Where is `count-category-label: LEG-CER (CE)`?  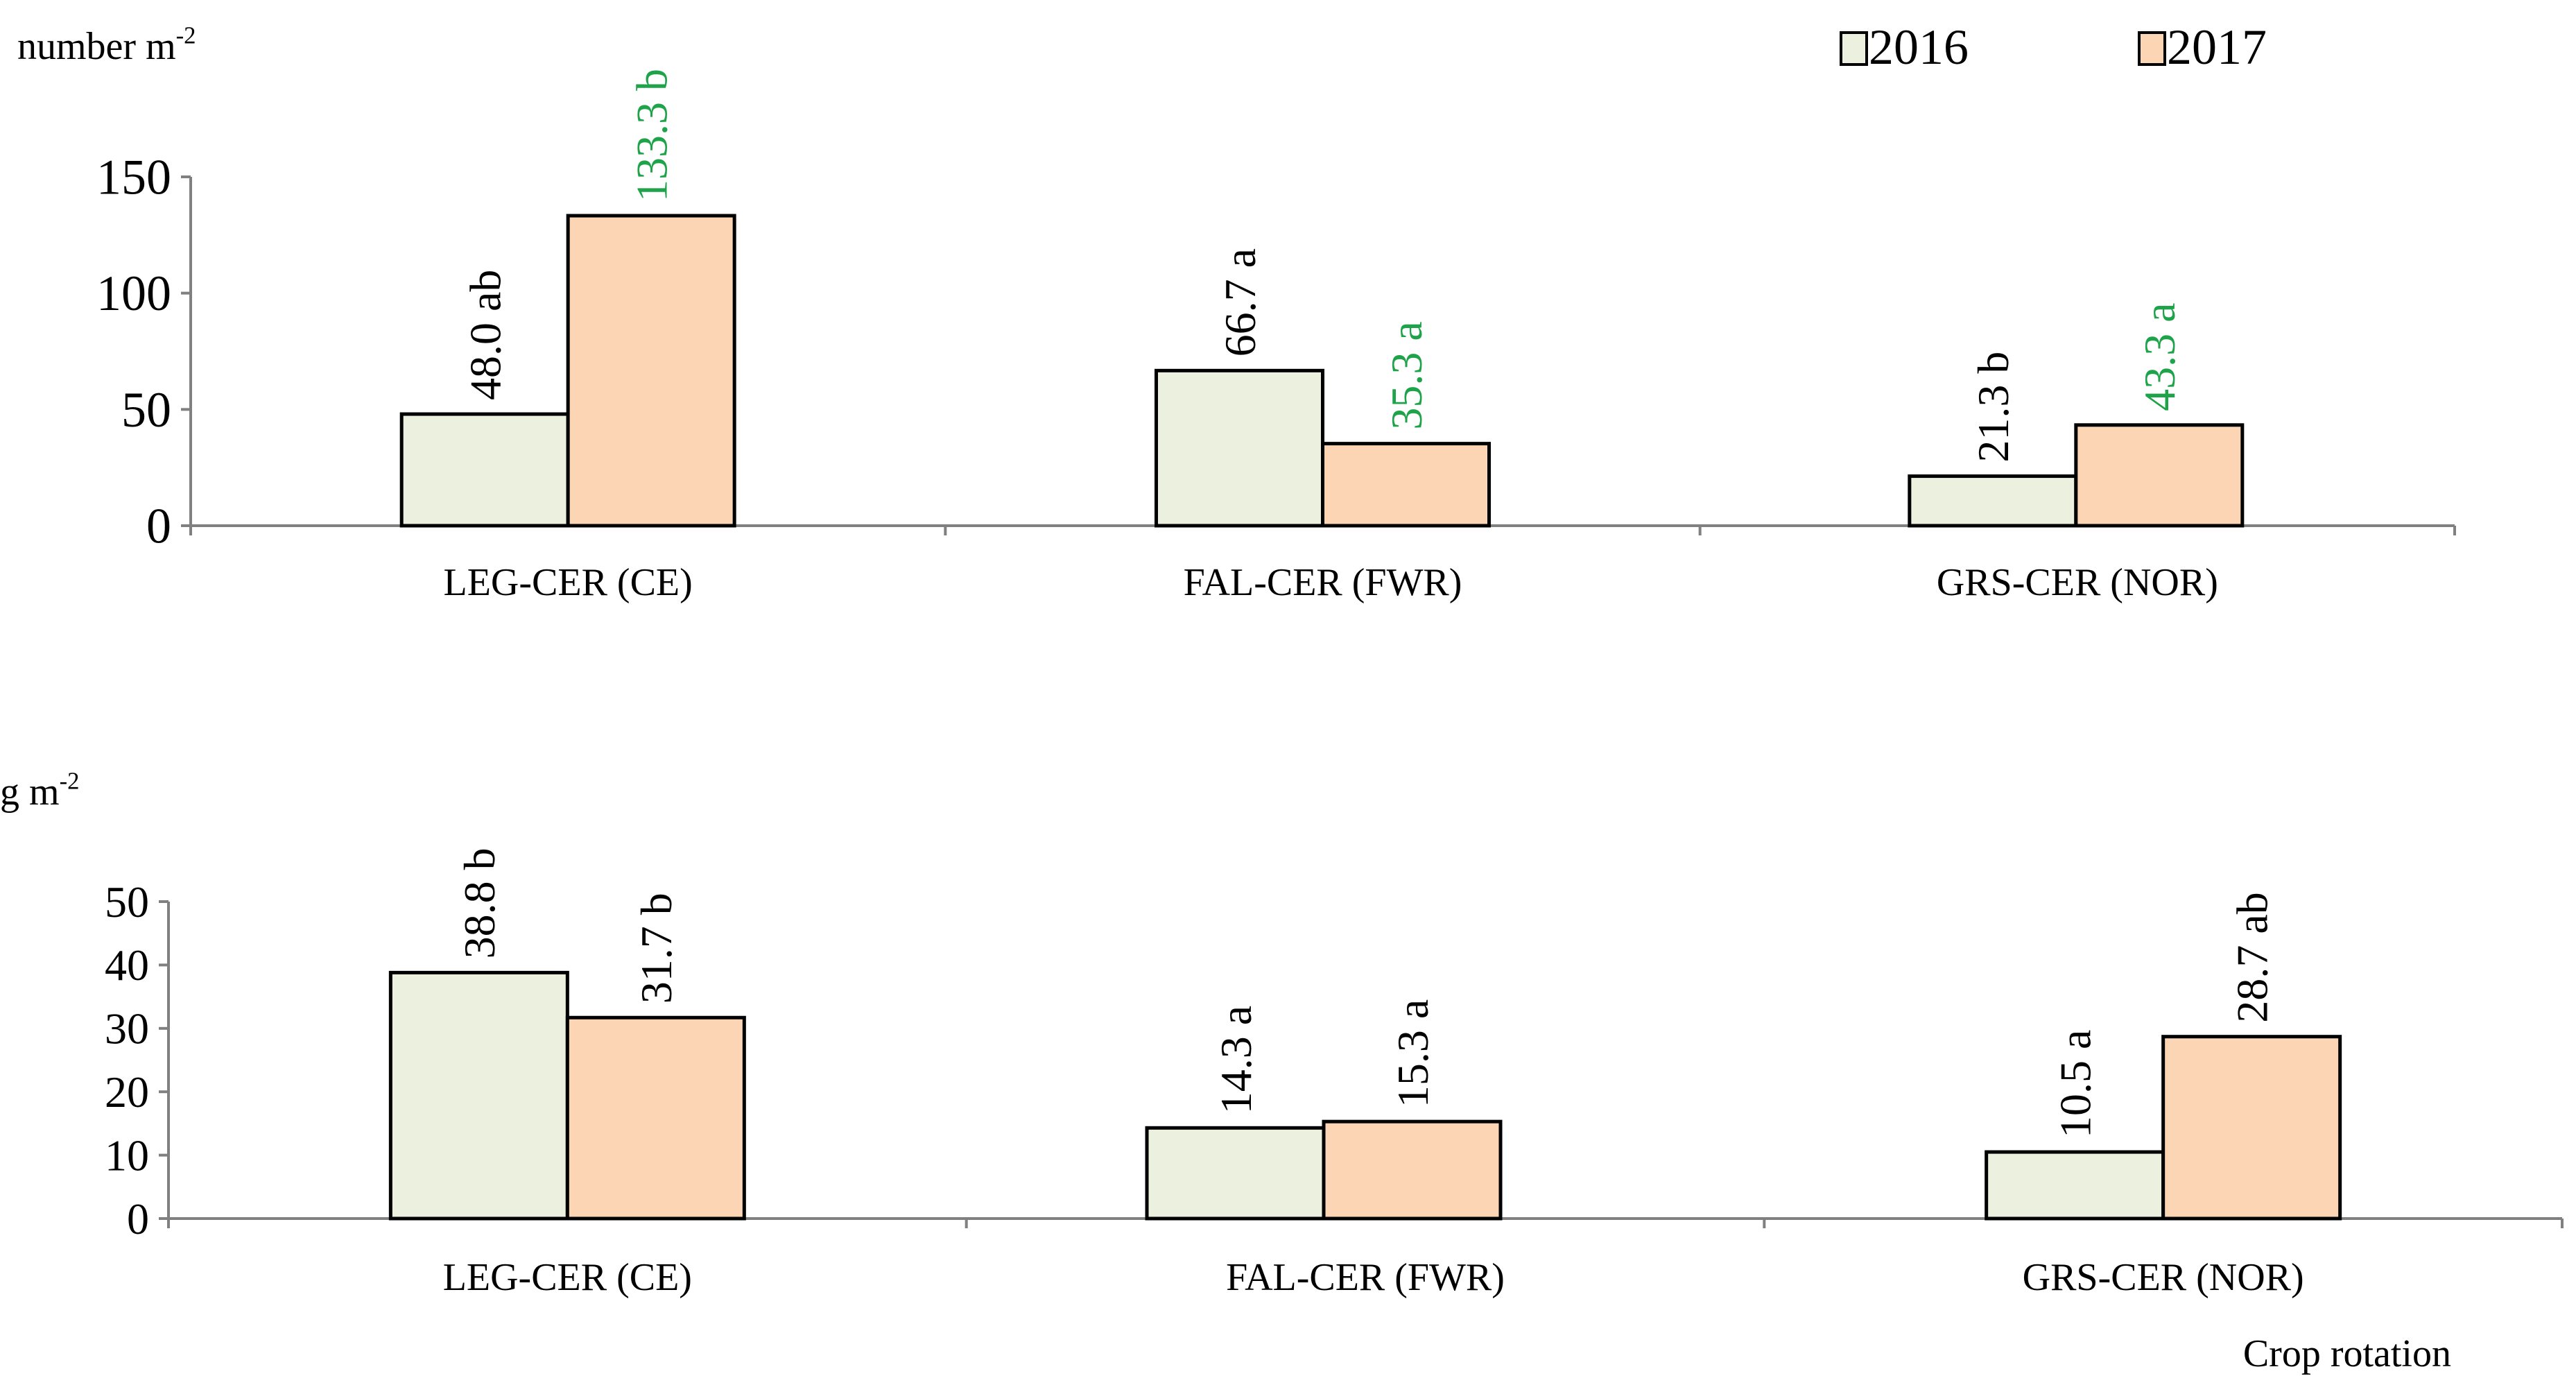 count-category-label: LEG-CER (CE) is located at coordinates (568, 582).